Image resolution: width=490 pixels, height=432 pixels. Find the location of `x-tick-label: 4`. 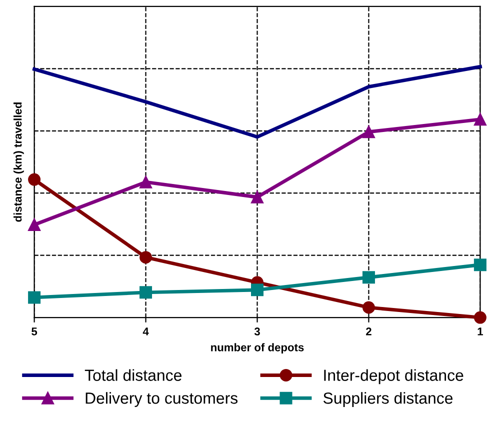

x-tick-label: 4 is located at coordinates (145, 332).